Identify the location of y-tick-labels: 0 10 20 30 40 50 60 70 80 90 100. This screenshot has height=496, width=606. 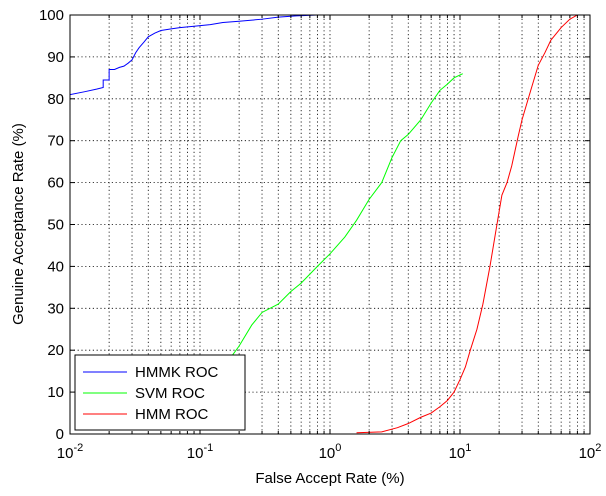
(51, 225).